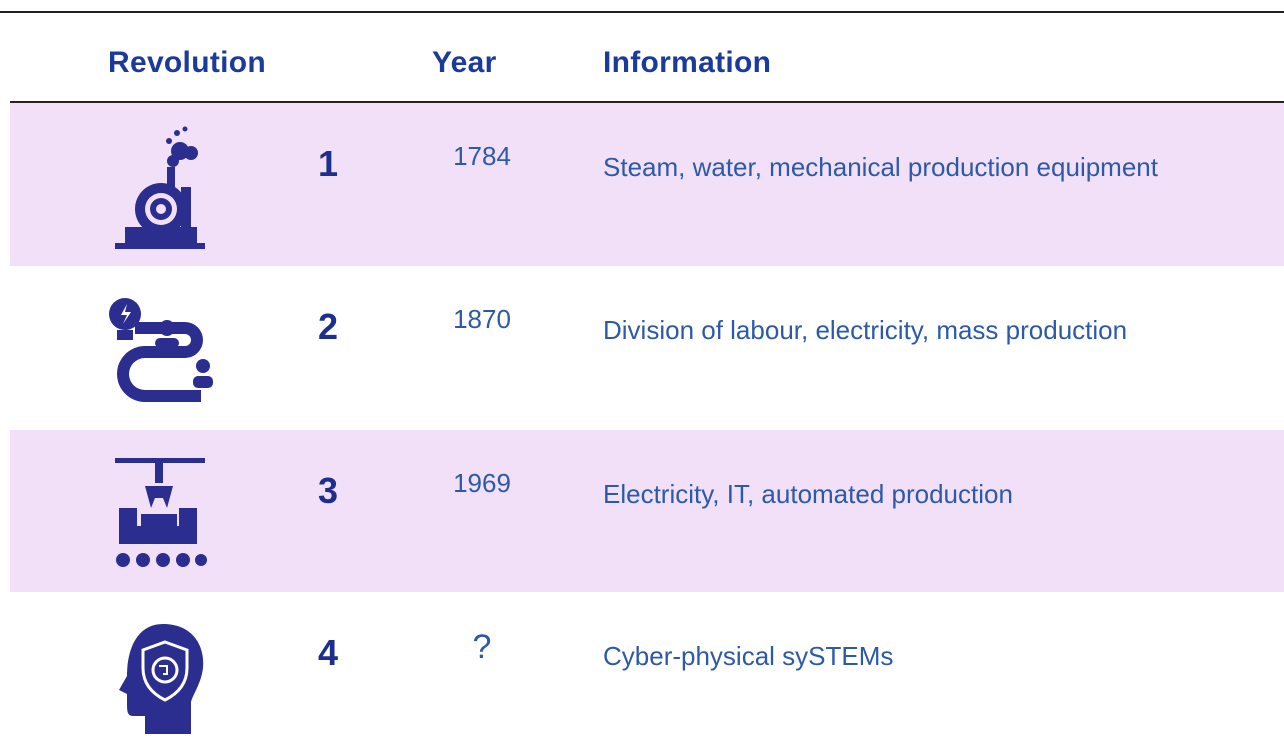  I want to click on assembly-line-icon, so click(161, 512).